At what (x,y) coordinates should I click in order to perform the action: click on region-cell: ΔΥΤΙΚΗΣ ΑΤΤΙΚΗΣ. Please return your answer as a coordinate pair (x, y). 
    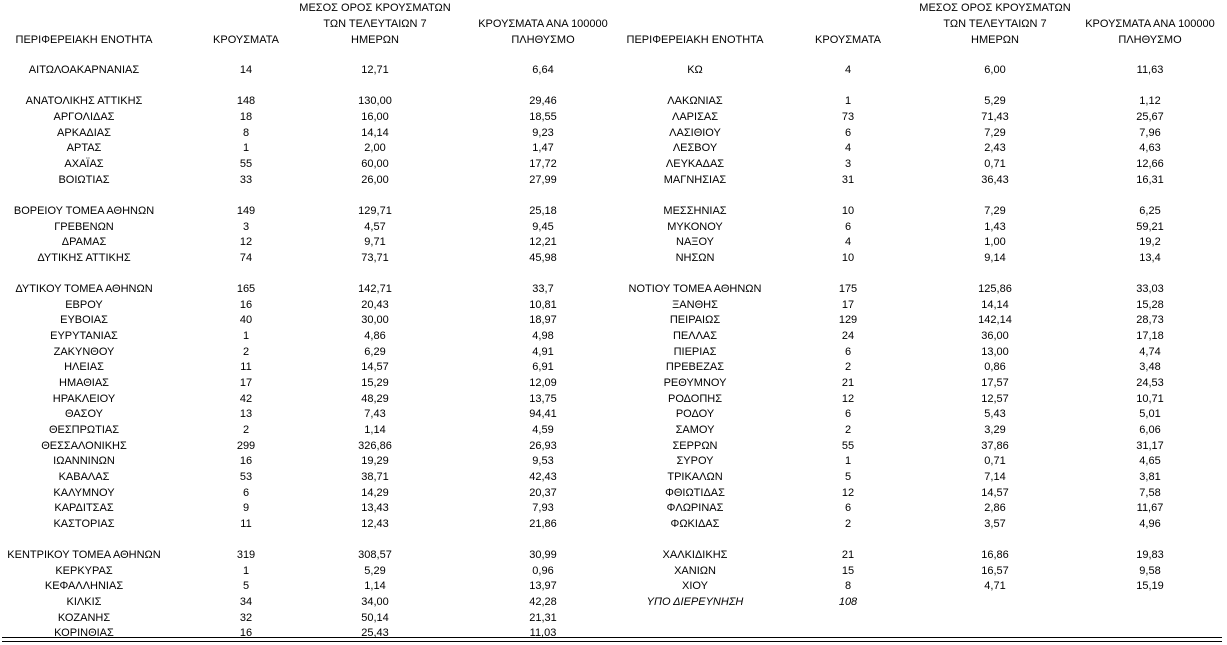
    Looking at the image, I should click on (84, 257).